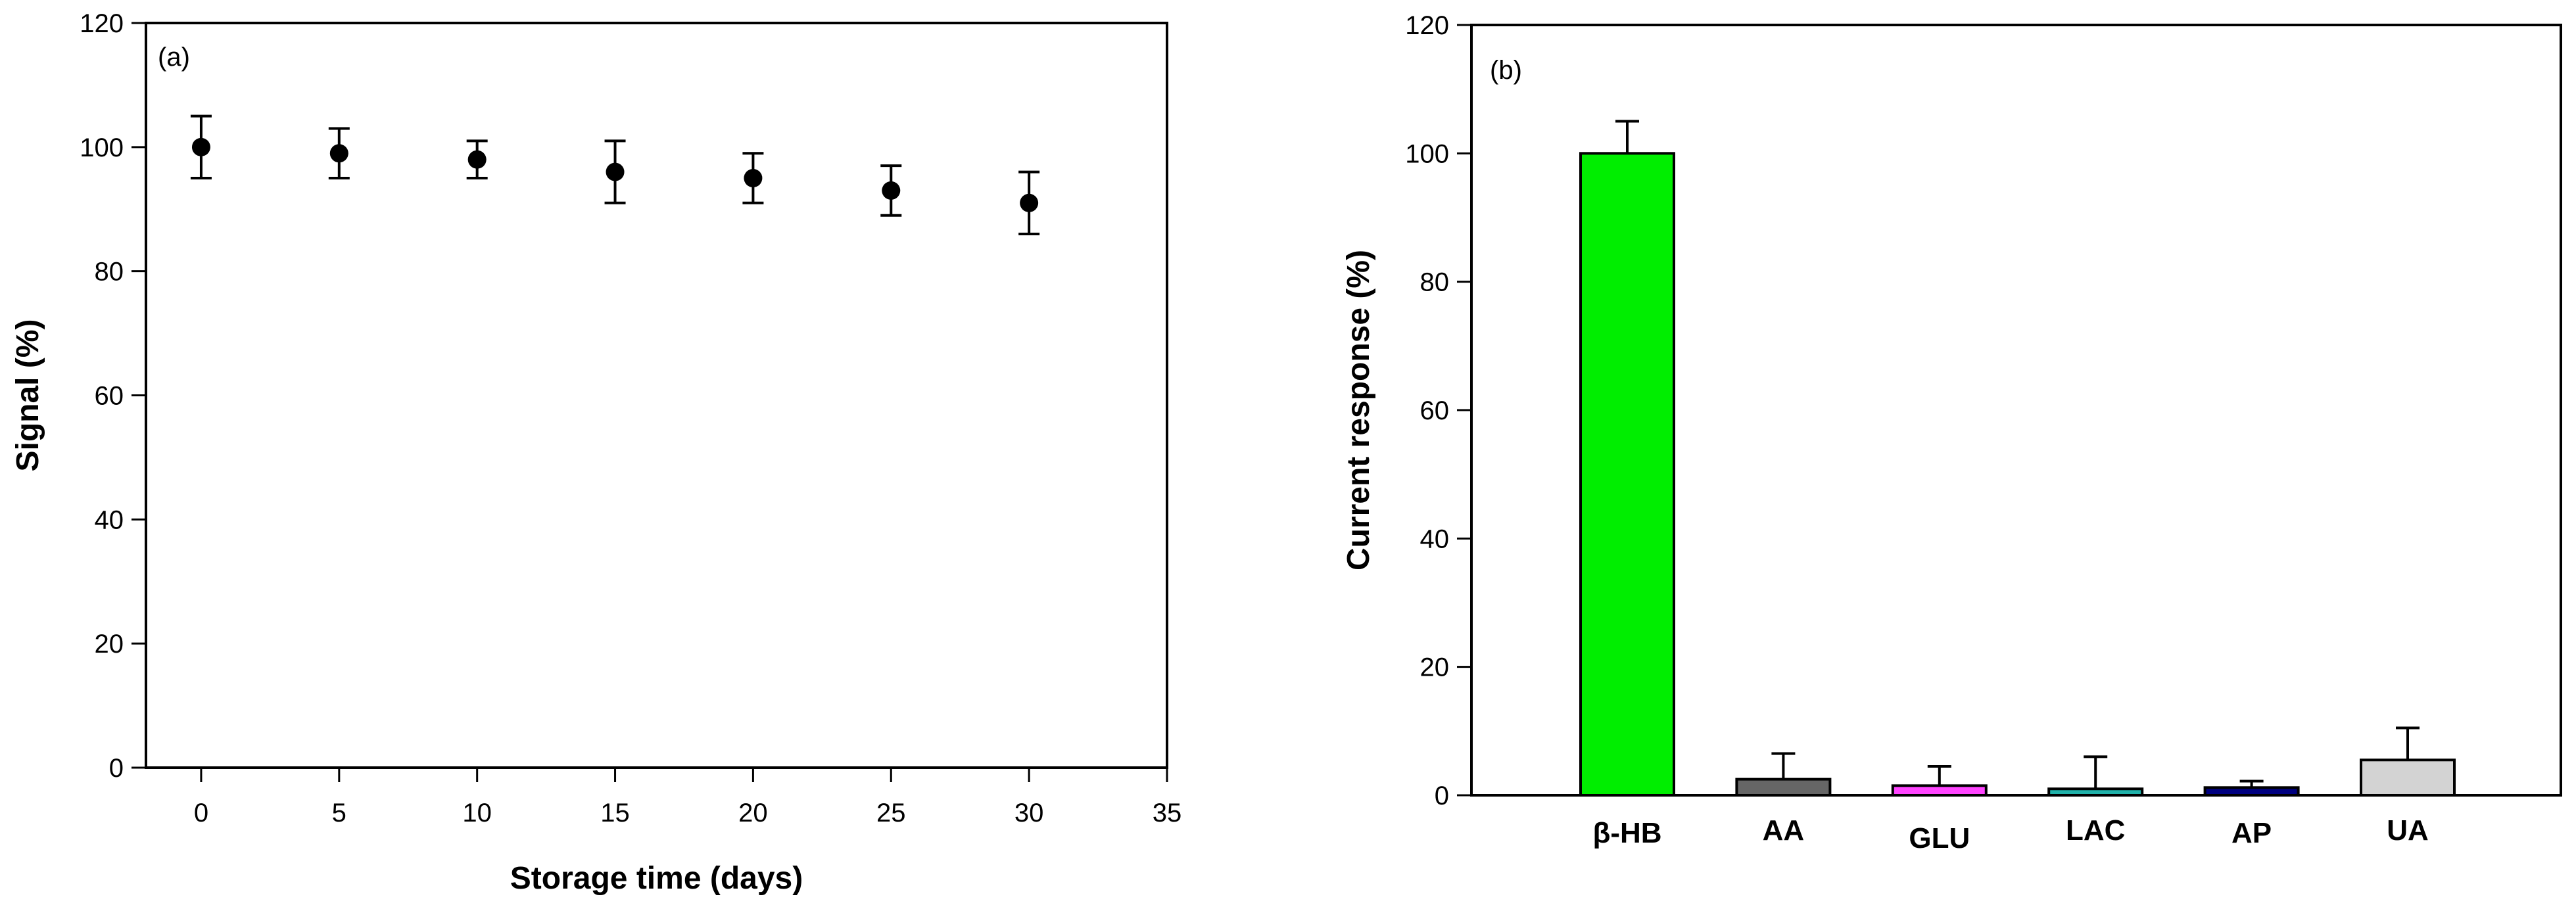 This screenshot has height=907, width=2576. I want to click on x-tick-label: 10, so click(477, 813).